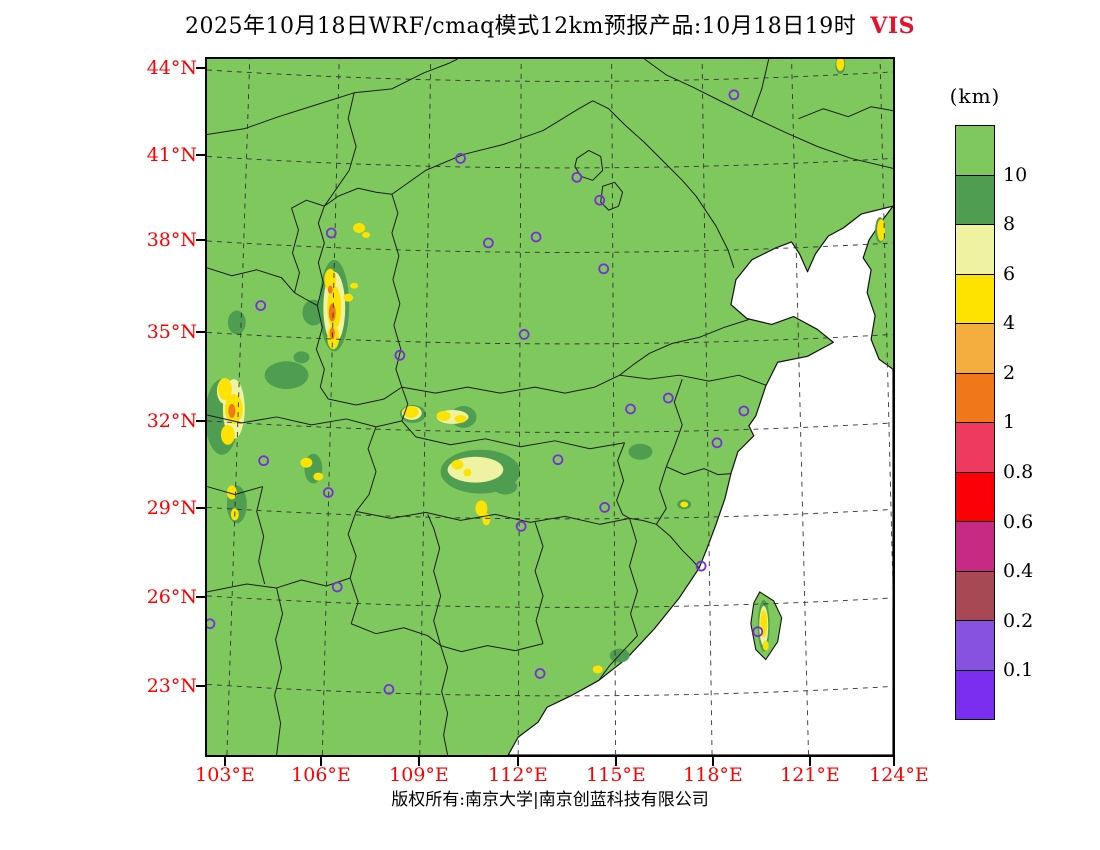 The image size is (1100, 850). I want to click on legend-colorbar, so click(975, 422).